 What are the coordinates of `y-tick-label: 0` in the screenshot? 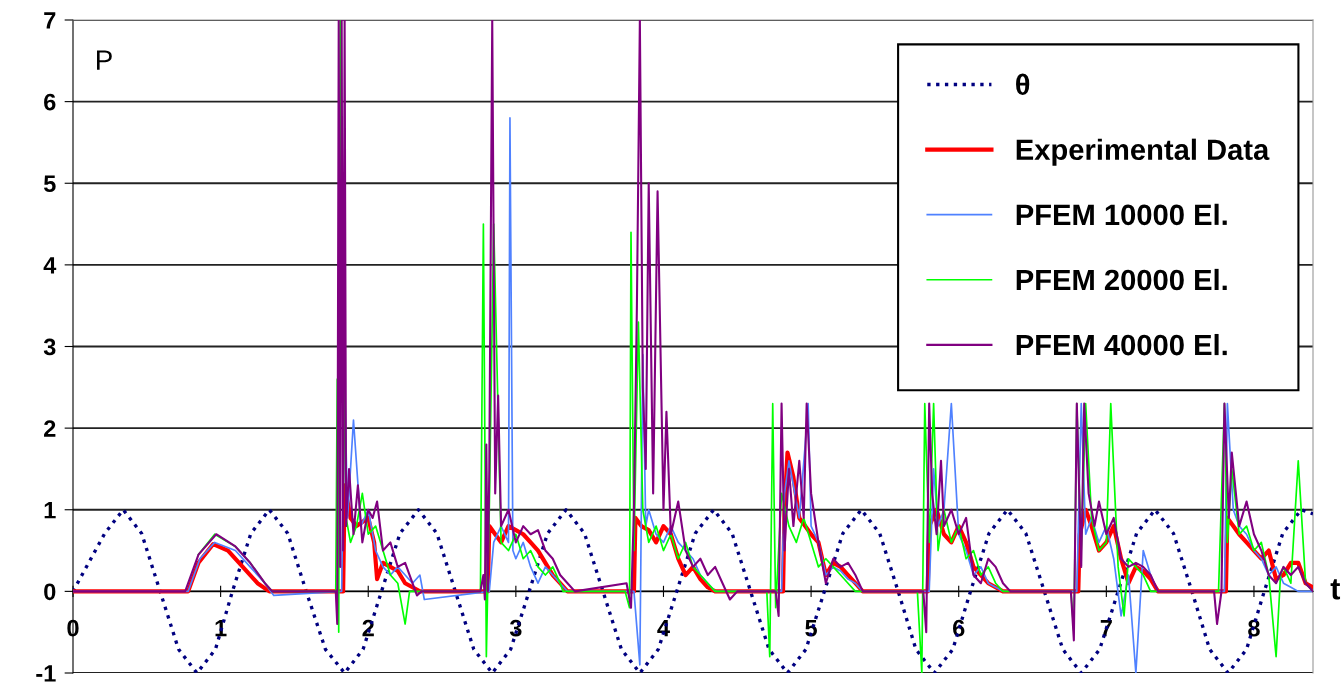 It's located at (50, 592).